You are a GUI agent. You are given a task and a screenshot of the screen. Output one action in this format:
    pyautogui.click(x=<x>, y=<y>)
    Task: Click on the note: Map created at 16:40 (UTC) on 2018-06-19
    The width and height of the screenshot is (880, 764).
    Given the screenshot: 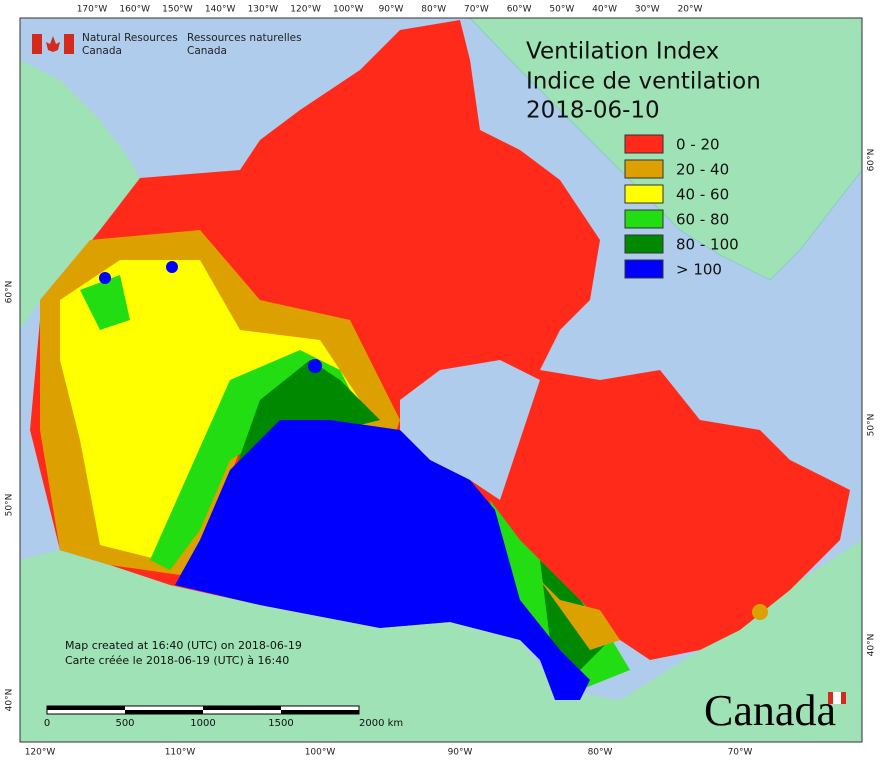 What is the action you would take?
    pyautogui.click(x=183, y=645)
    